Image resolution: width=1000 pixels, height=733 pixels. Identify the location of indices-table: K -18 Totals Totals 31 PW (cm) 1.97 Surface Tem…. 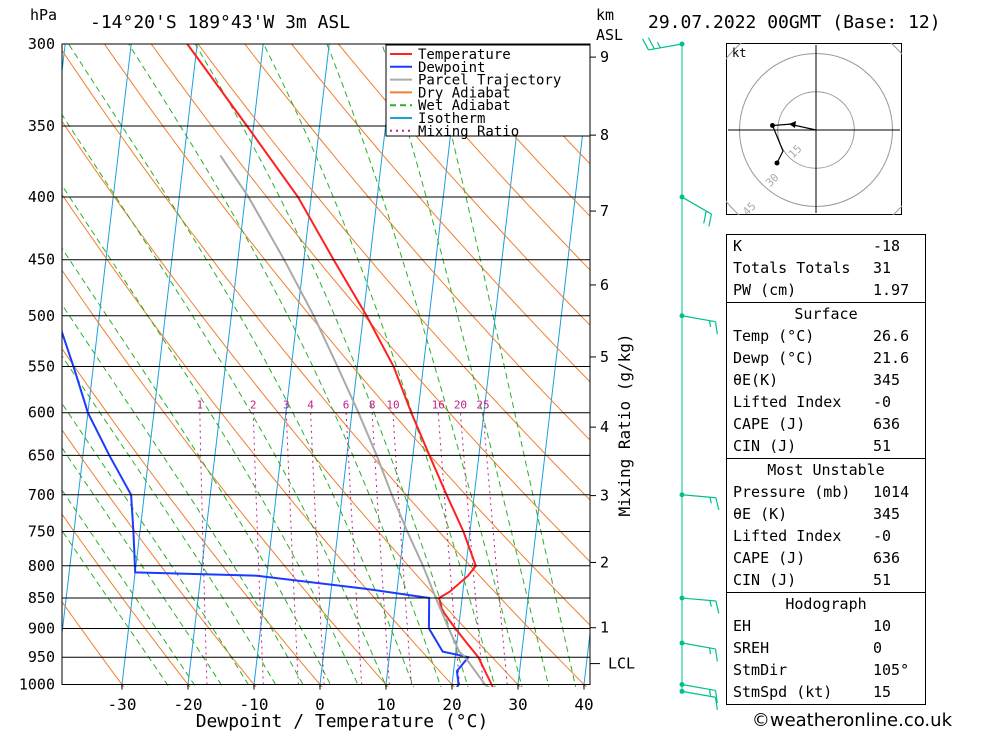
(826, 469).